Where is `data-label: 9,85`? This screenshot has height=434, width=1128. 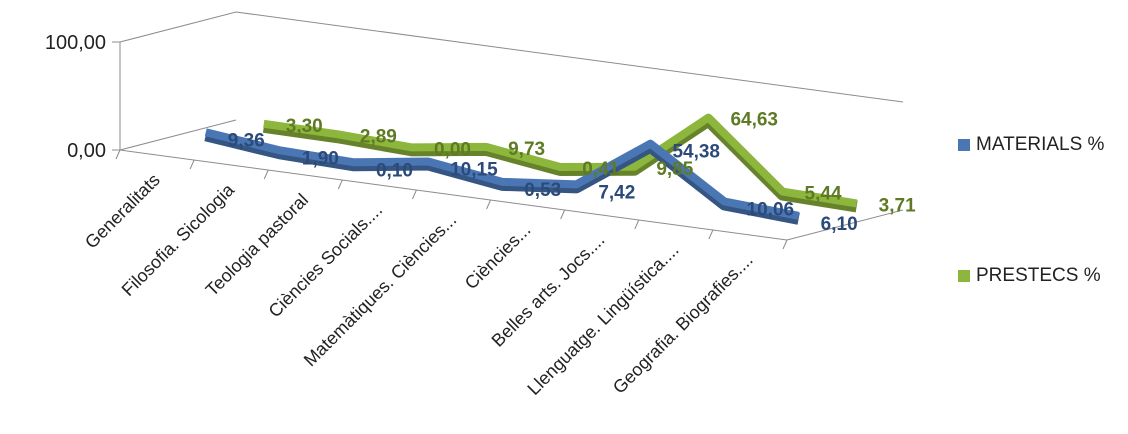 data-label: 9,85 is located at coordinates (674, 169).